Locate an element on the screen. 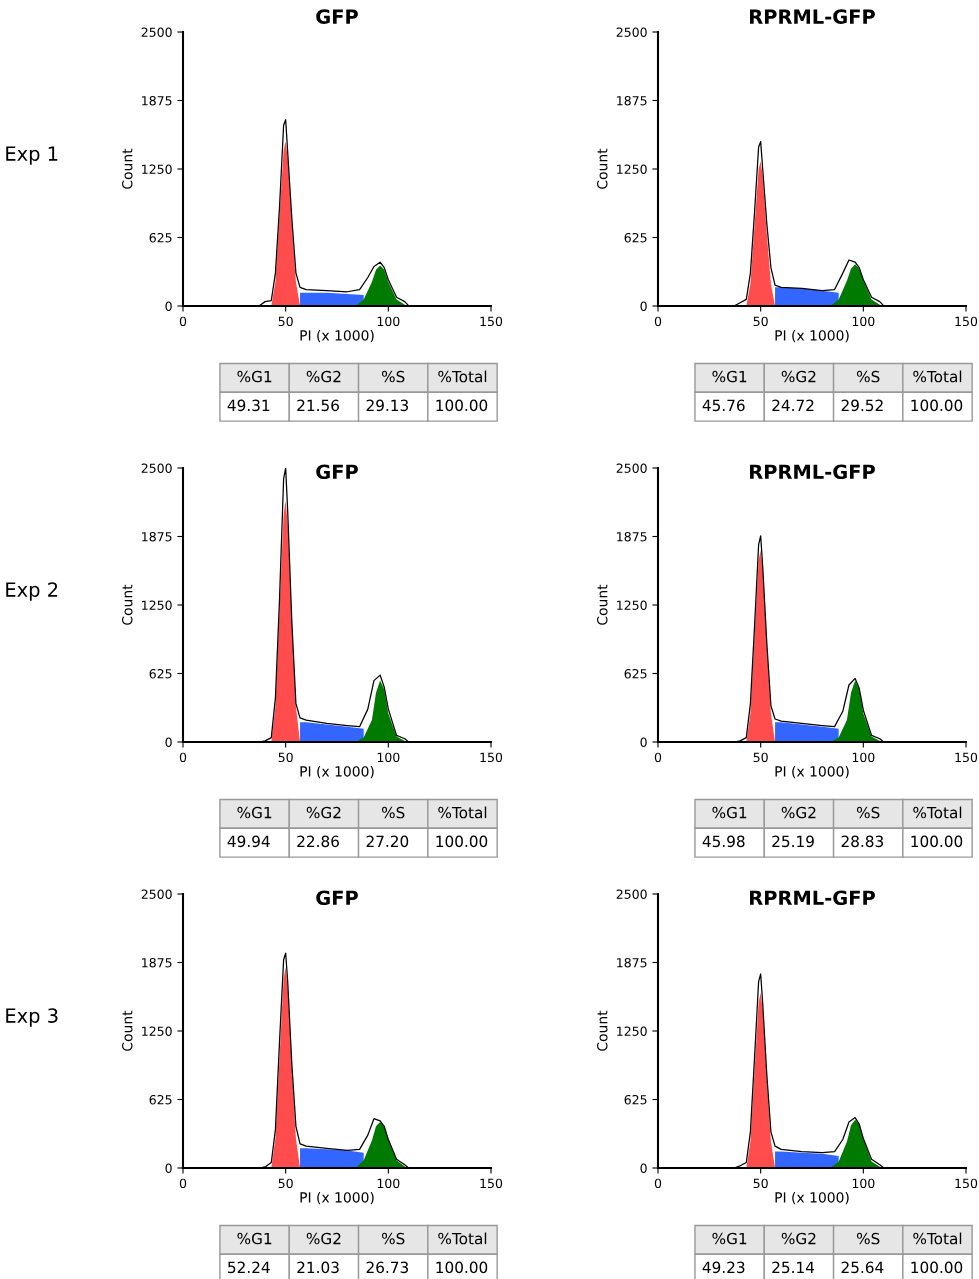 The width and height of the screenshot is (979, 1279). text: 27.20 is located at coordinates (387, 841).